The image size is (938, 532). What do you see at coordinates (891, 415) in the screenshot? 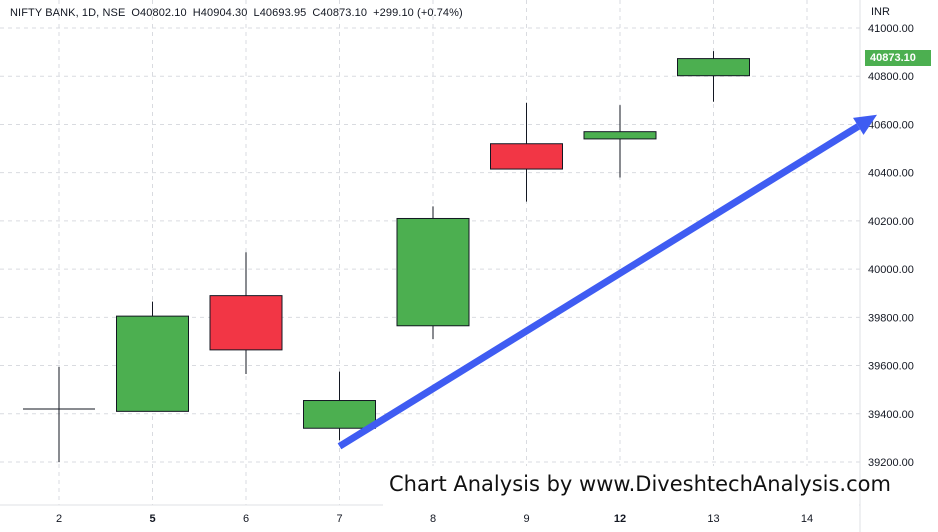
I see `y-tick-label: 39400.00` at bounding box center [891, 415].